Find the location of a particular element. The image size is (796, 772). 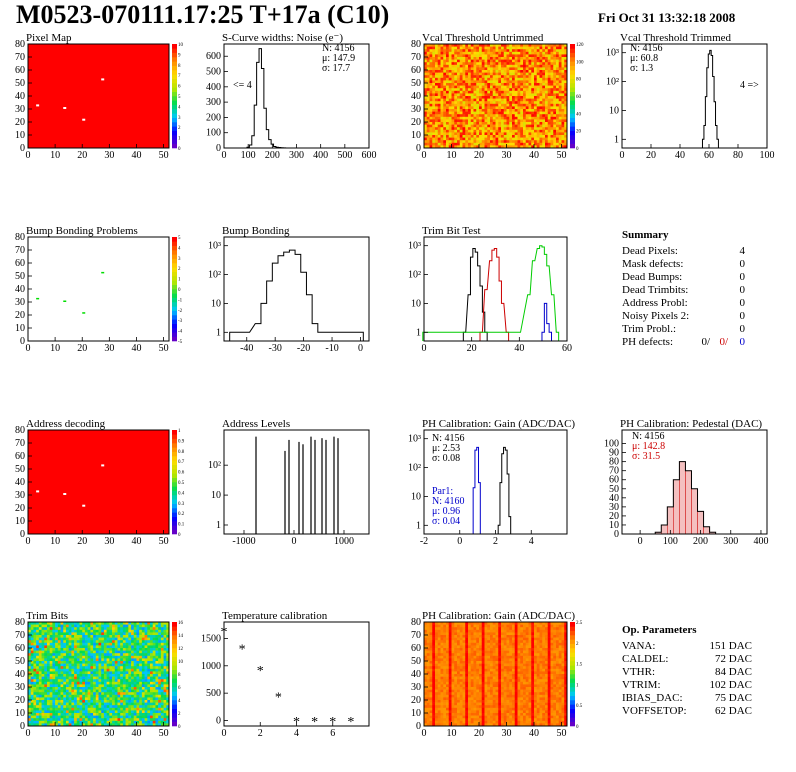

temperature-xtick-label: 6 is located at coordinates (332, 733).